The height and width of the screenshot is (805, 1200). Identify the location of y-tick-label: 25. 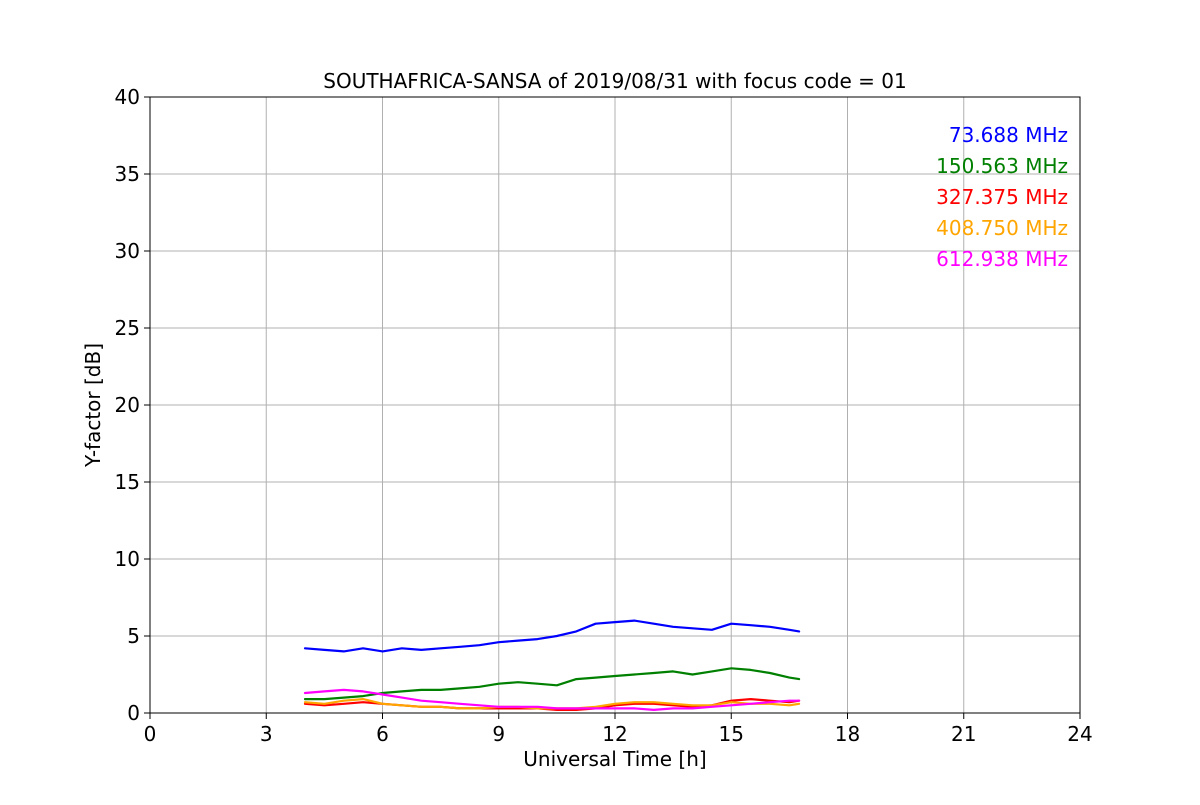
(127, 328).